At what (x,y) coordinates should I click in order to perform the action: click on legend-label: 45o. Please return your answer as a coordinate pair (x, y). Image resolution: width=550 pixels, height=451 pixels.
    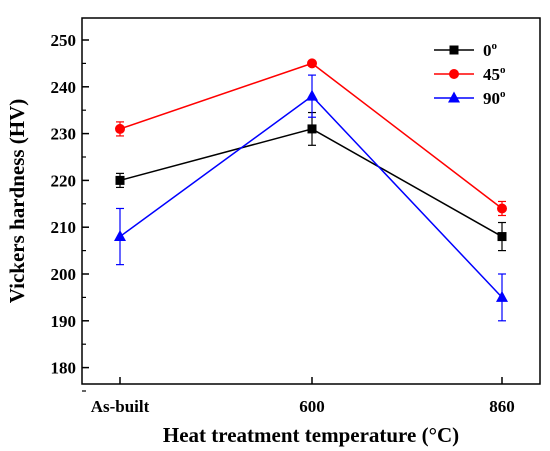
    Looking at the image, I should click on (494, 74).